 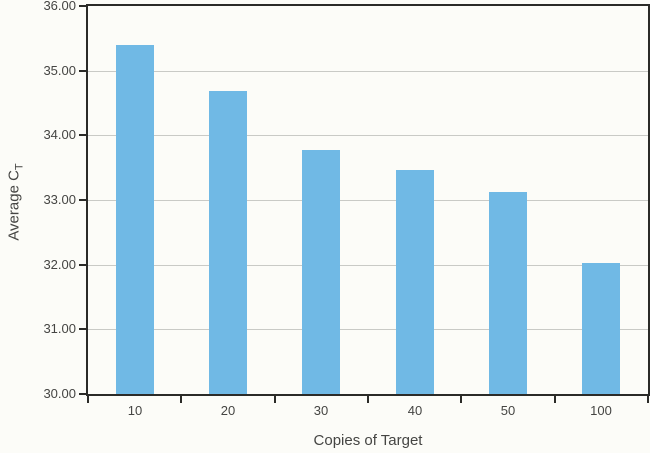 What do you see at coordinates (59, 6) in the screenshot?
I see `y-tick-label: 36.00` at bounding box center [59, 6].